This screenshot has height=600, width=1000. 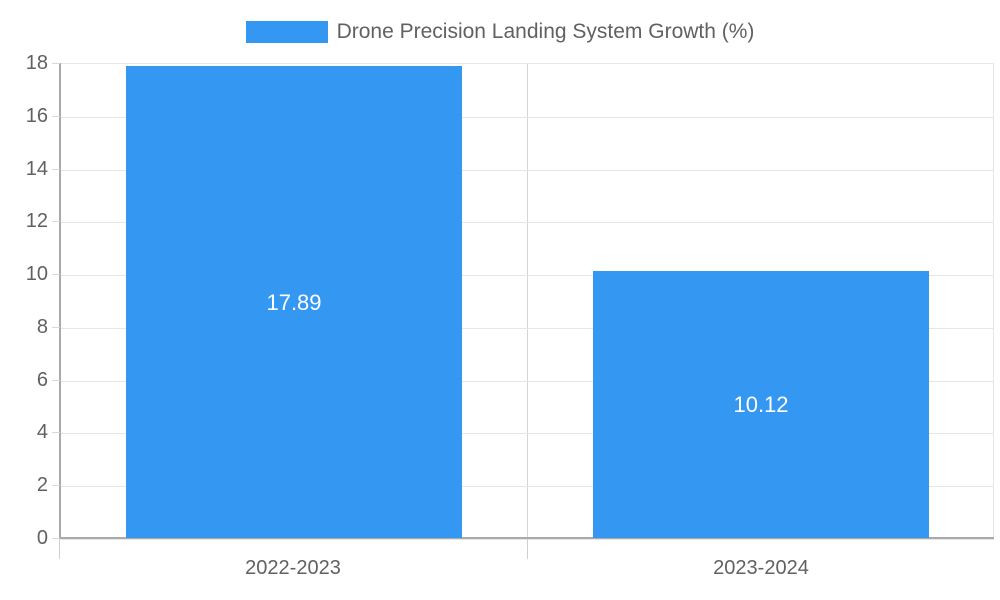 What do you see at coordinates (42, 485) in the screenshot?
I see `y-axis-tick-label: 2` at bounding box center [42, 485].